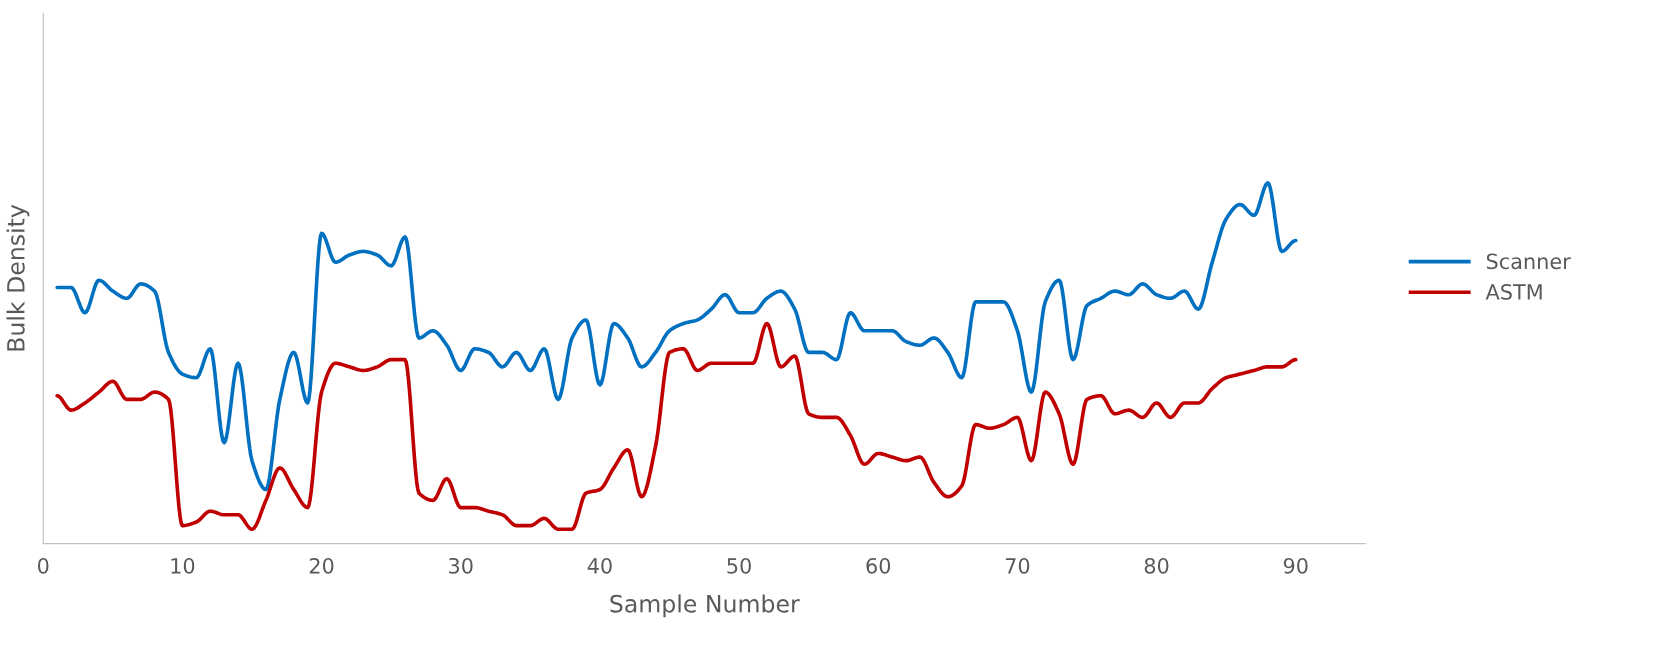 This screenshot has height=663, width=1663. I want to click on legend-label: Scanner, so click(1528, 261).